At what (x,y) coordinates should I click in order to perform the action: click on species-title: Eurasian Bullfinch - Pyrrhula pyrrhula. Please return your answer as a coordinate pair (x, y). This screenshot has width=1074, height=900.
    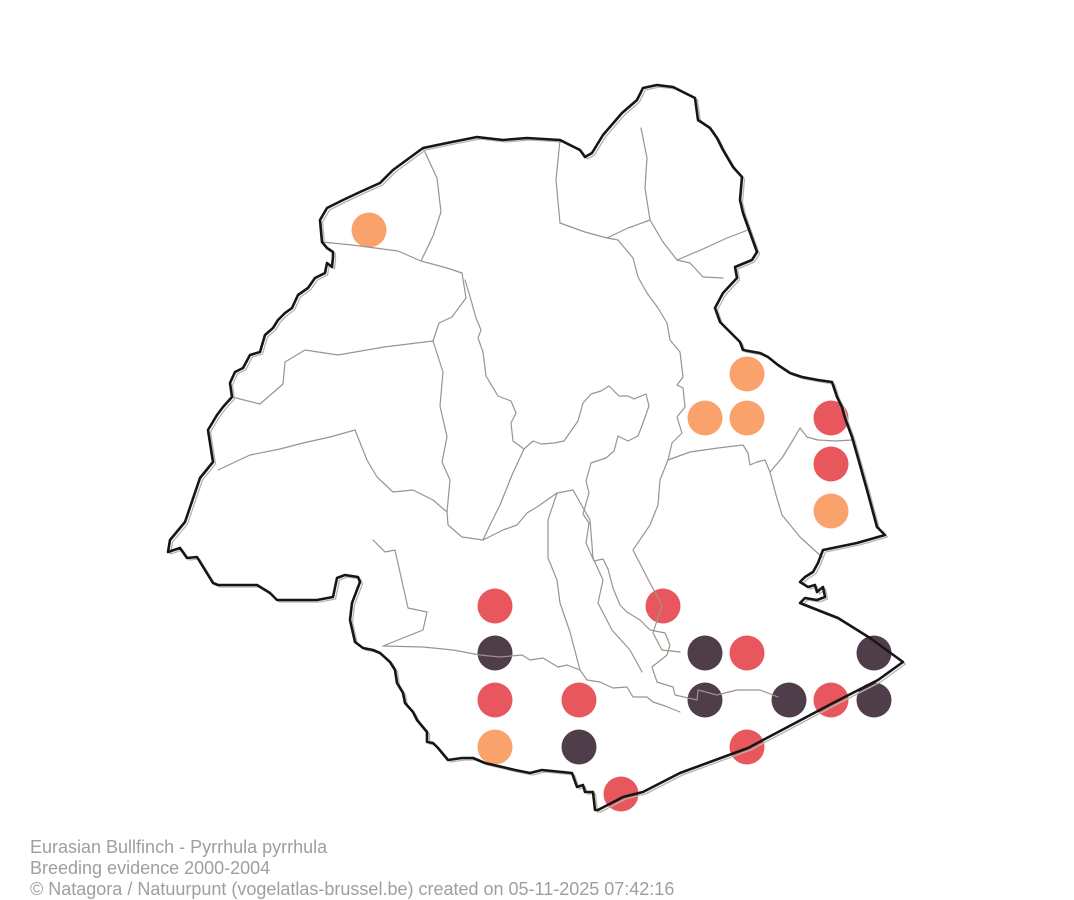
    Looking at the image, I should click on (179, 847).